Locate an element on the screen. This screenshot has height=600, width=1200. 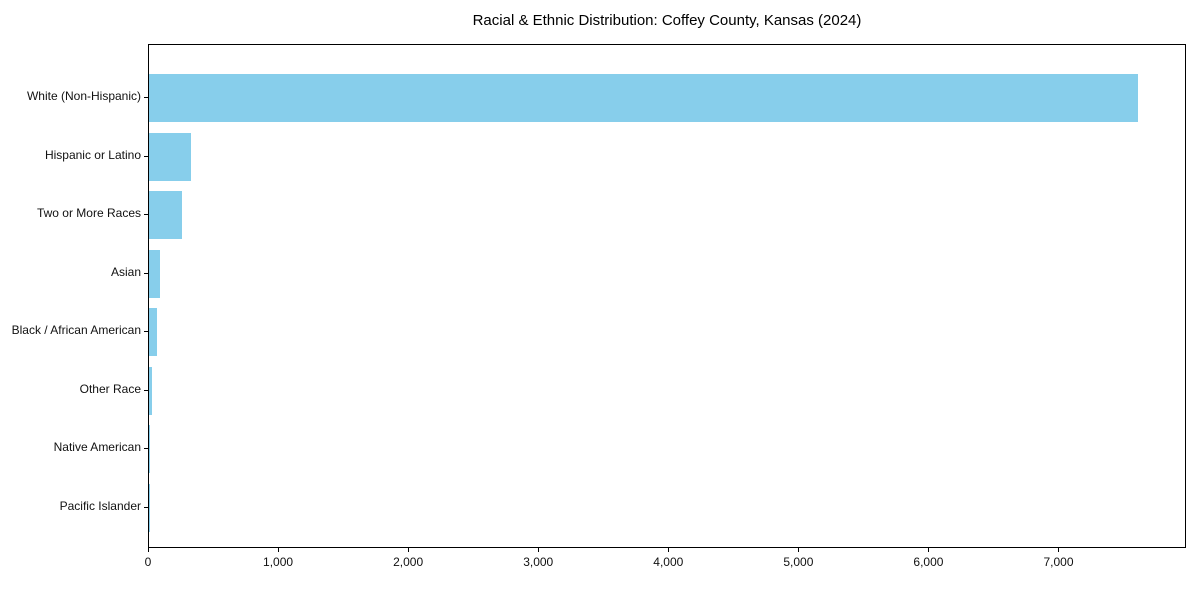
y-tick-label-white-non-hispanic: White (Non-Hispanic) is located at coordinates (83, 96).